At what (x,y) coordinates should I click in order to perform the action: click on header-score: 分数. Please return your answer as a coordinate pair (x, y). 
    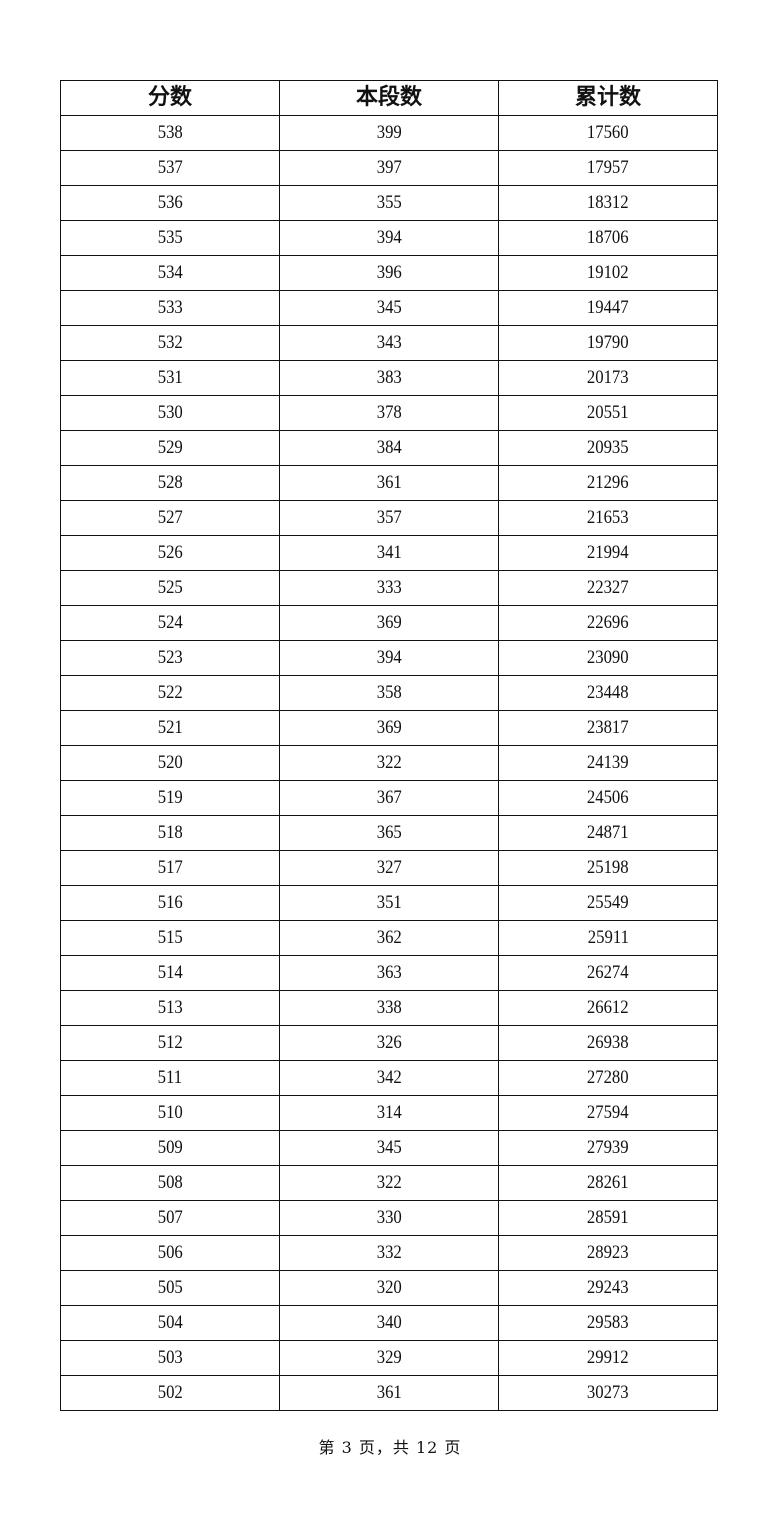
    Looking at the image, I should click on (170, 98).